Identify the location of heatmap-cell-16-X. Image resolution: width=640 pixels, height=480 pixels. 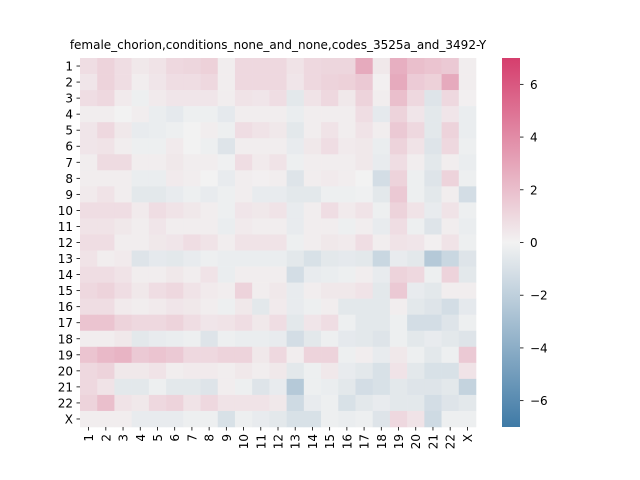
(467, 306).